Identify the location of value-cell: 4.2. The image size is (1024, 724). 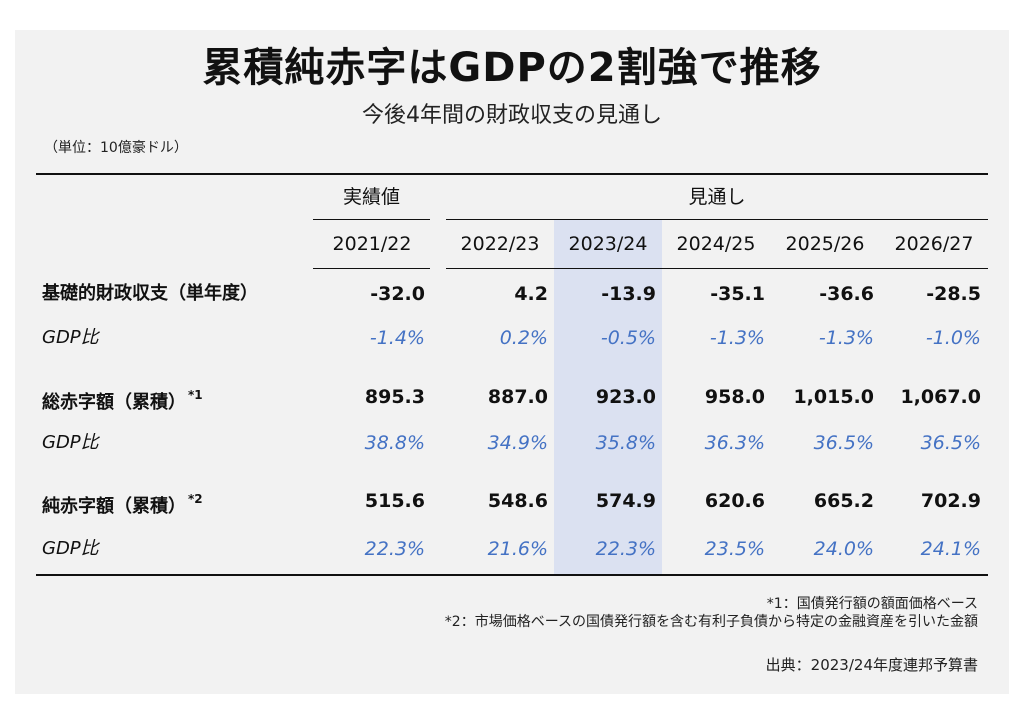
(531, 294).